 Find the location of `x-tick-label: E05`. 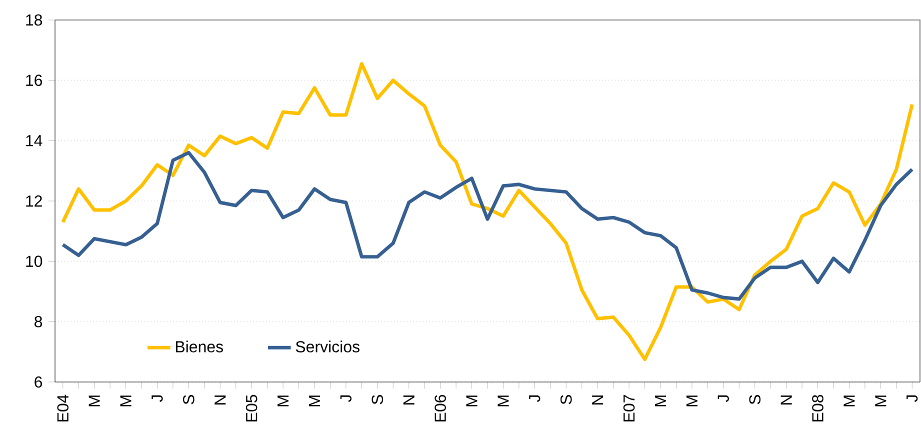

x-tick-label: E05 is located at coordinates (252, 408).